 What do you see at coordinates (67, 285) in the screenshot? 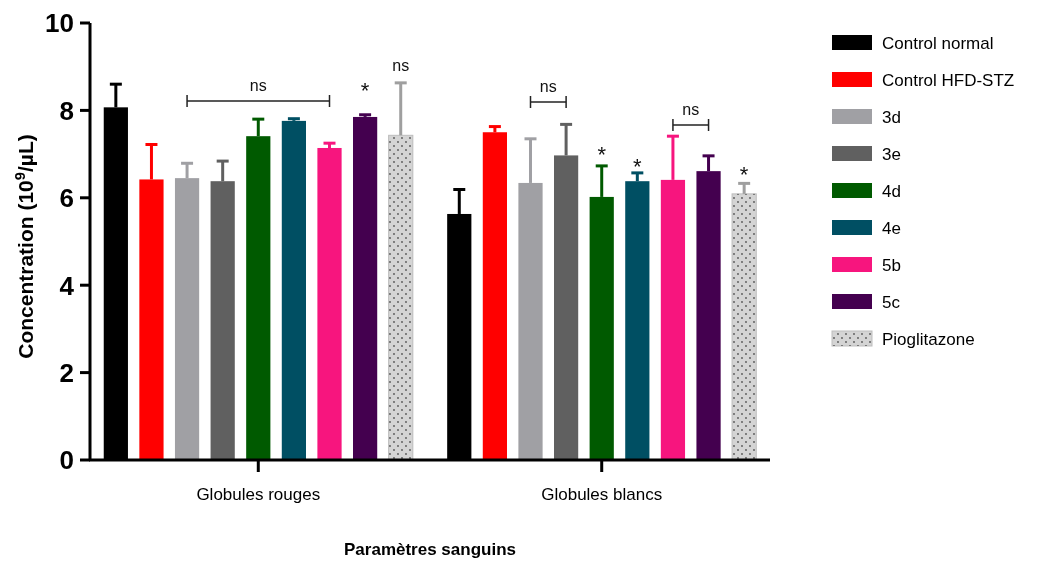
I see `y-tick-label: 4` at bounding box center [67, 285].